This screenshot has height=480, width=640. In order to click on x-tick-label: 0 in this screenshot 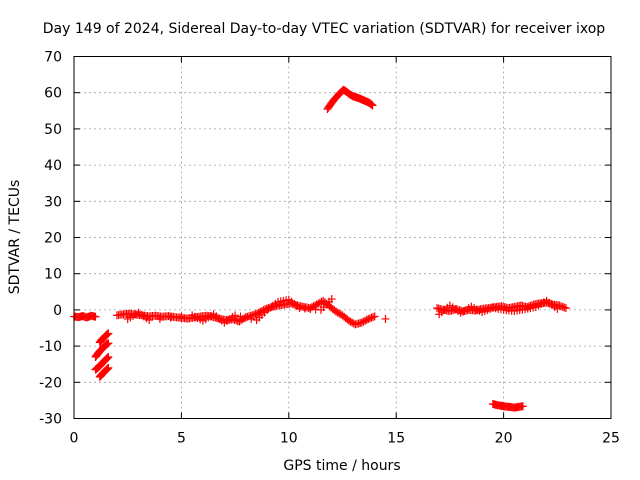, I will do `click(74, 439)`.